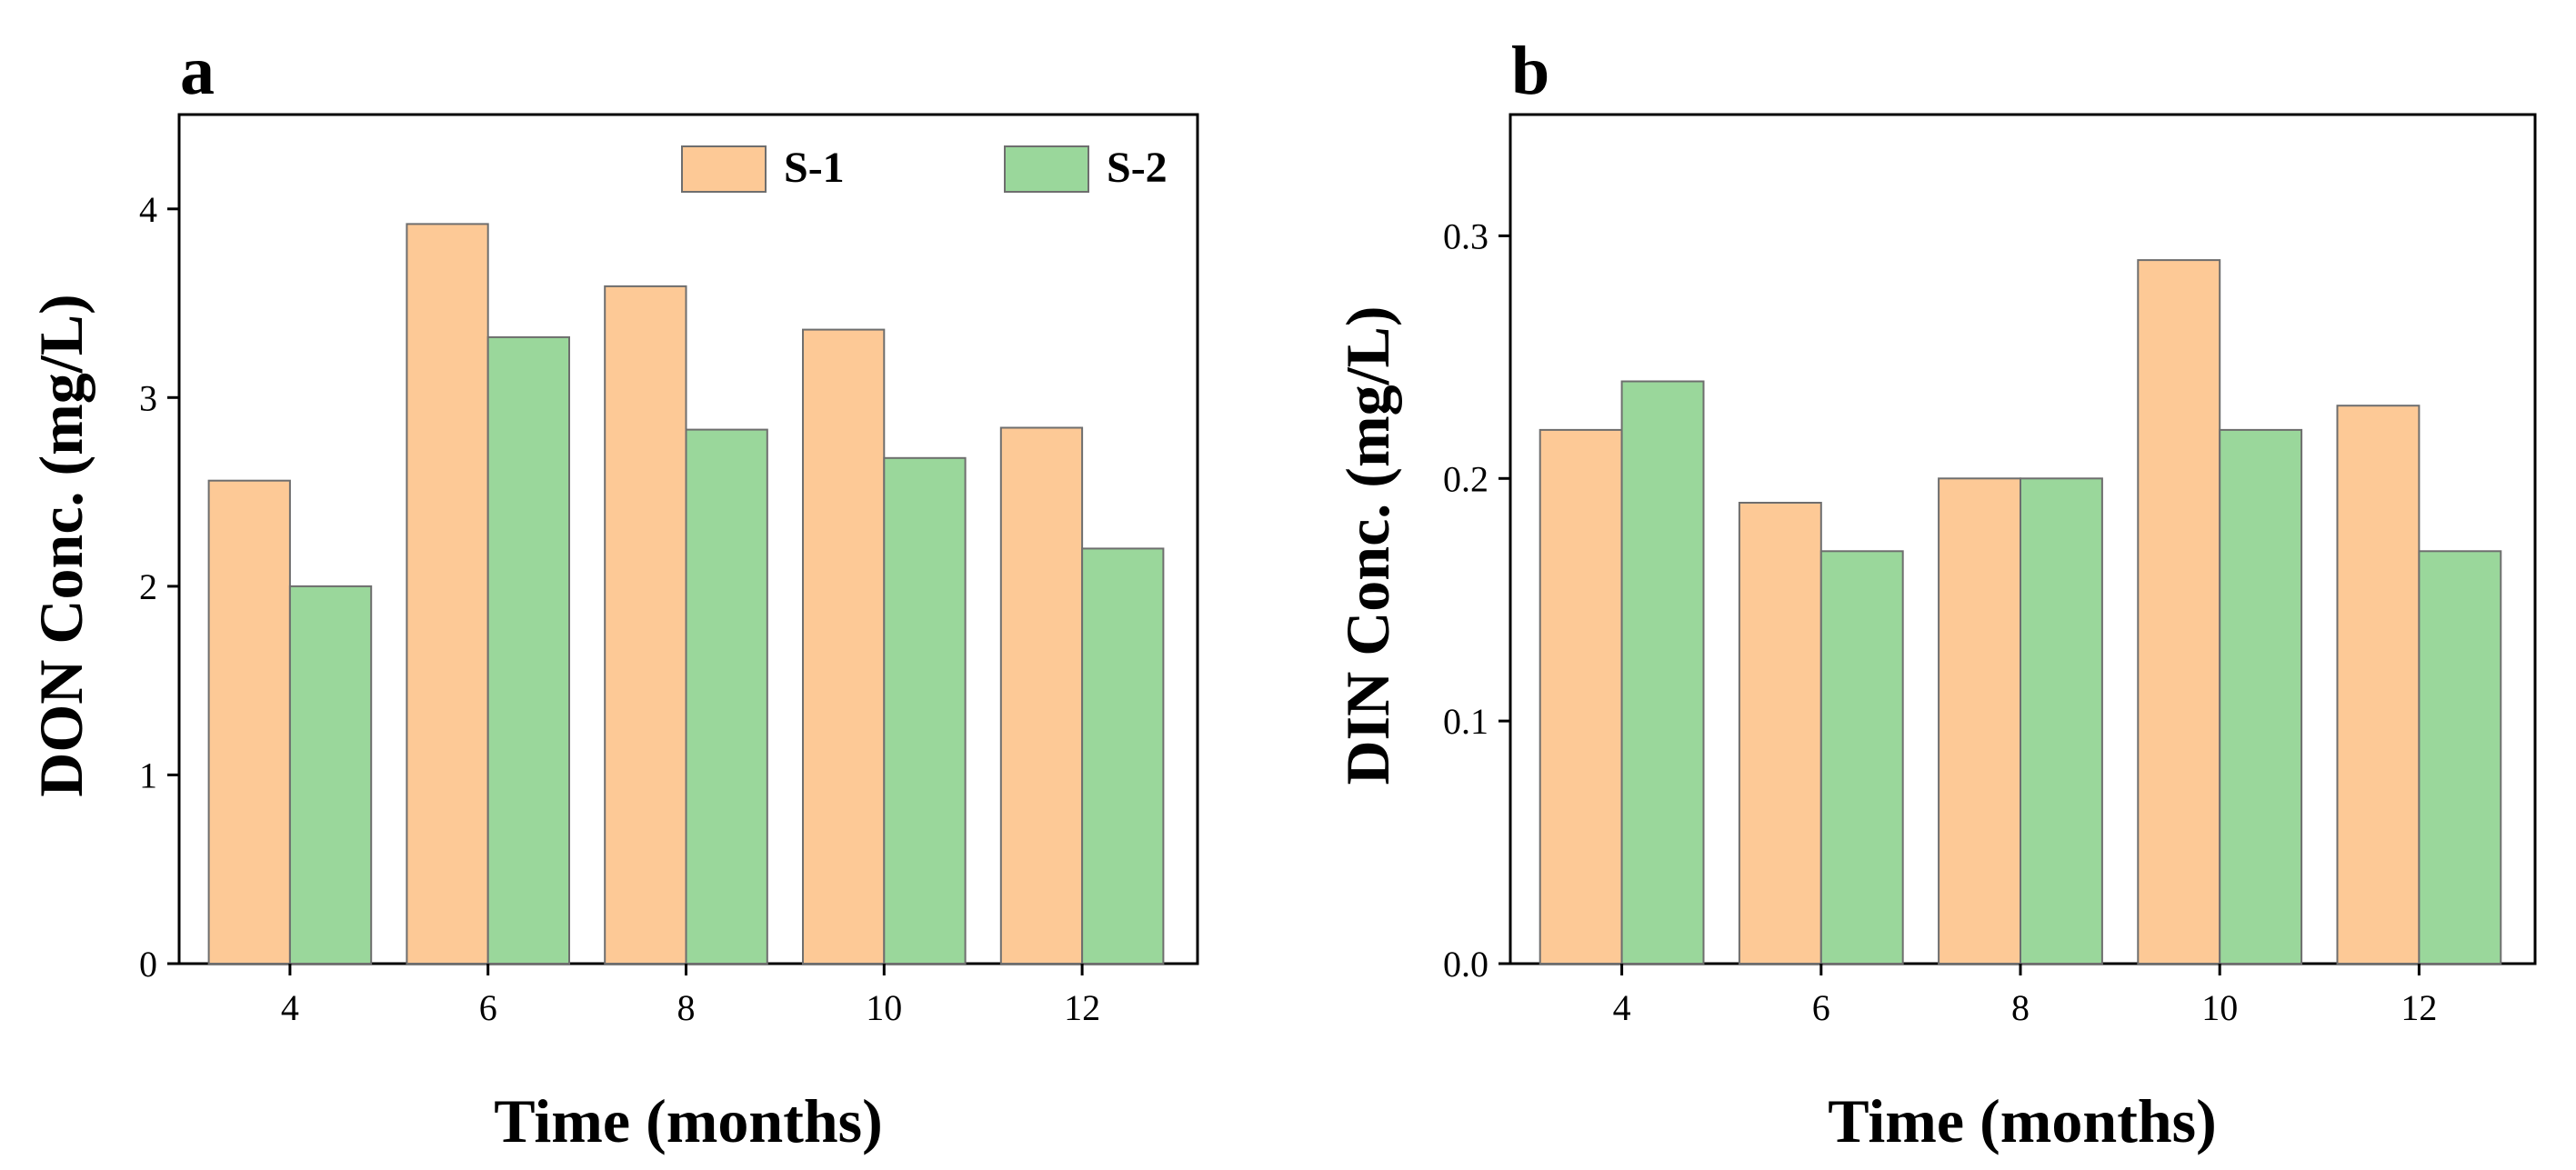 This screenshot has height=1170, width=2576. I want to click on x-tick-label-b-4: 4, so click(1622, 1007).